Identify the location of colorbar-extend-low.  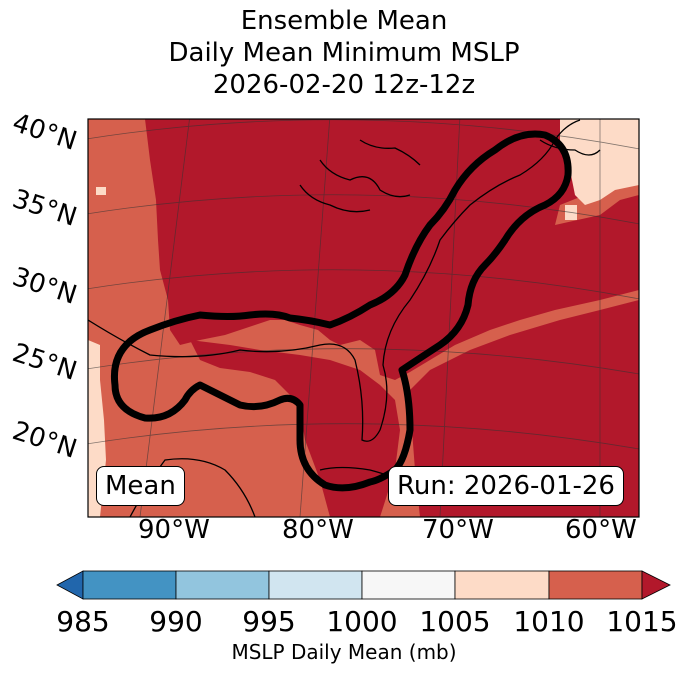
(70, 585).